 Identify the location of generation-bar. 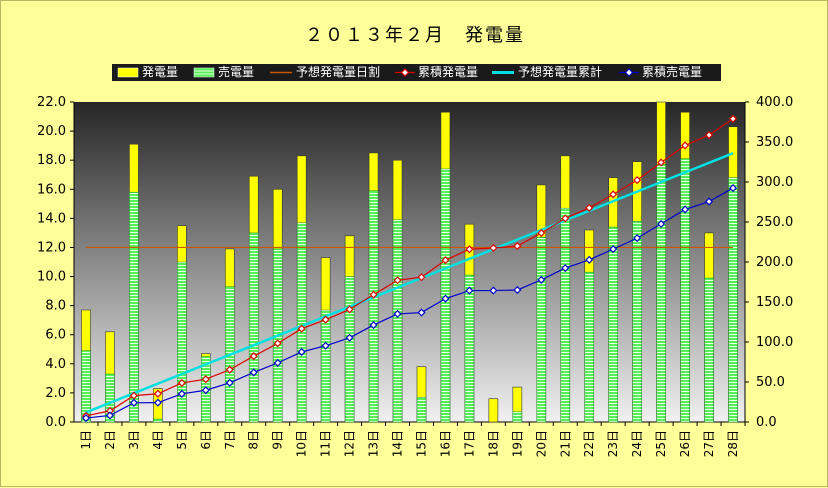
(493, 410).